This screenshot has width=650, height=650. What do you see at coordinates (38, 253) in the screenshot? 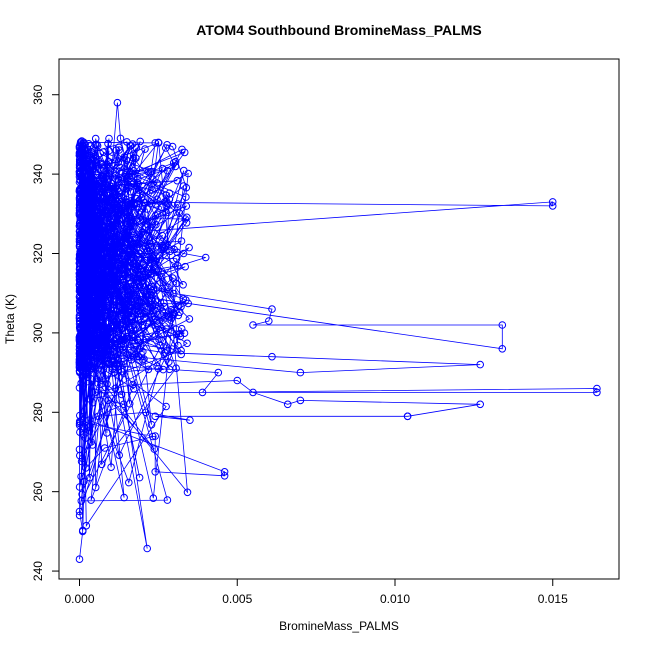
I see `y-tick-label: 320` at bounding box center [38, 253].